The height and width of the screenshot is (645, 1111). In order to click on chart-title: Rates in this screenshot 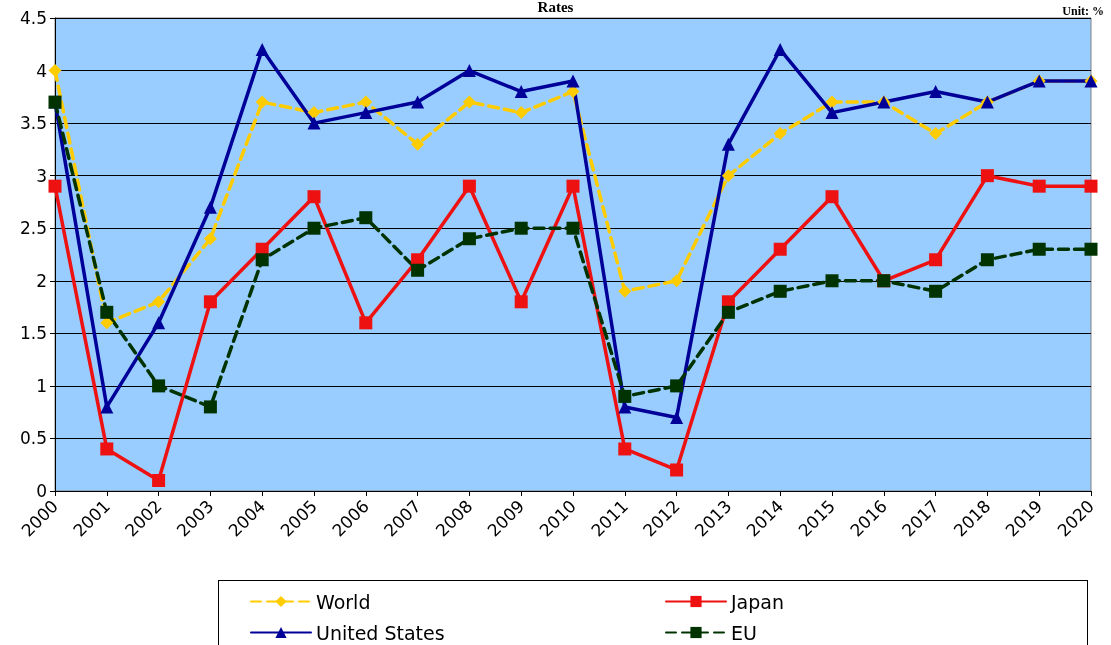, I will do `click(555, 7)`.